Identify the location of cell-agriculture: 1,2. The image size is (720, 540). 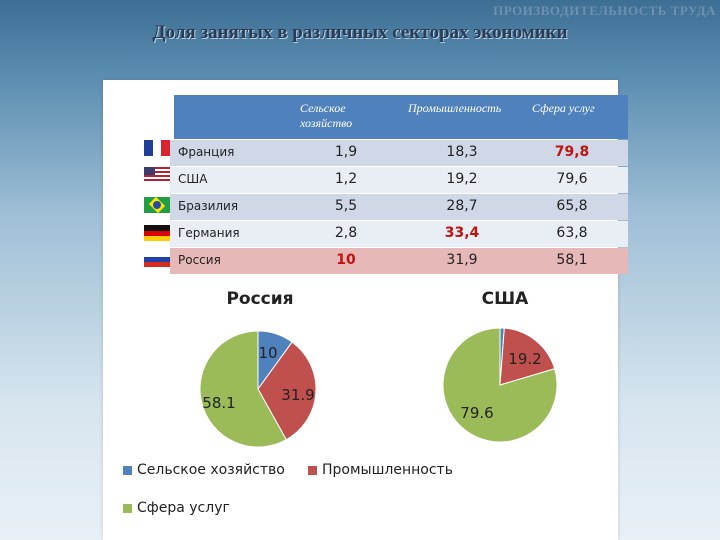
(346, 179).